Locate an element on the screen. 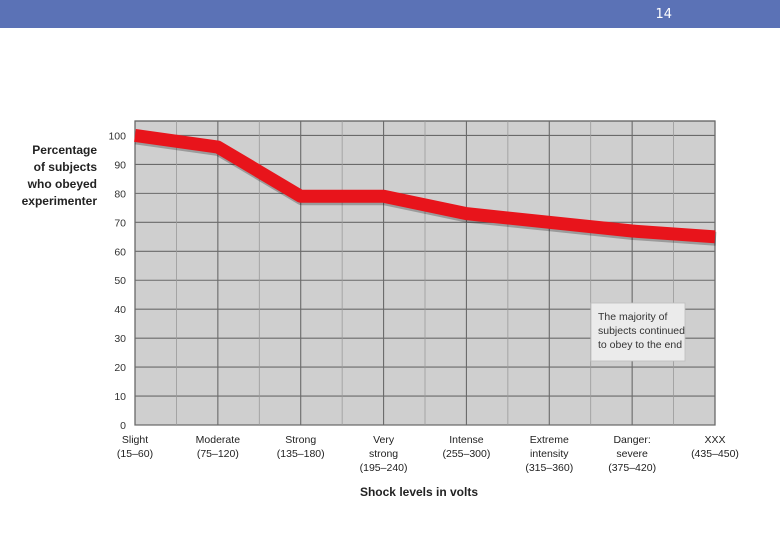 The image size is (780, 540). x-category-label: Moderate is located at coordinates (218, 440).